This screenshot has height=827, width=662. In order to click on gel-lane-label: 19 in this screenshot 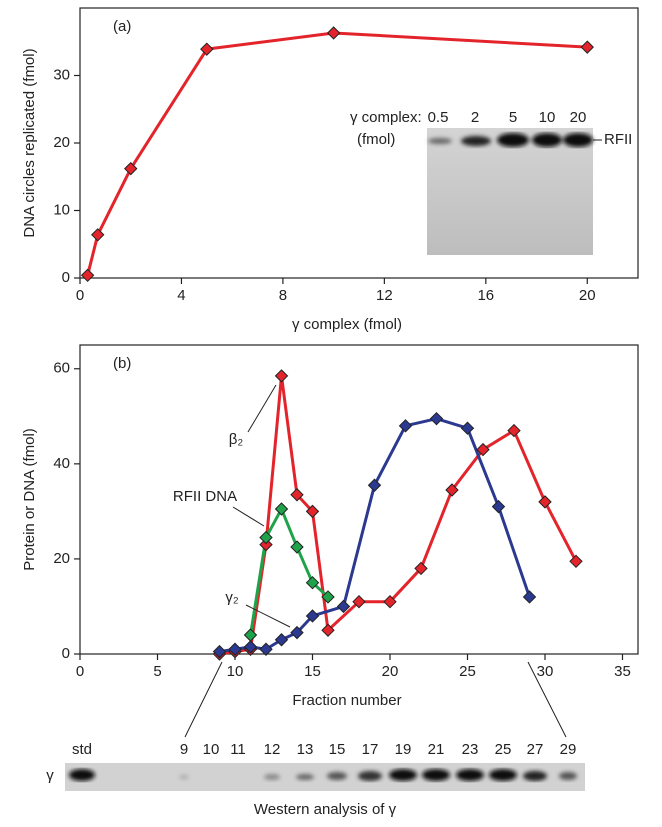, I will do `click(403, 749)`.